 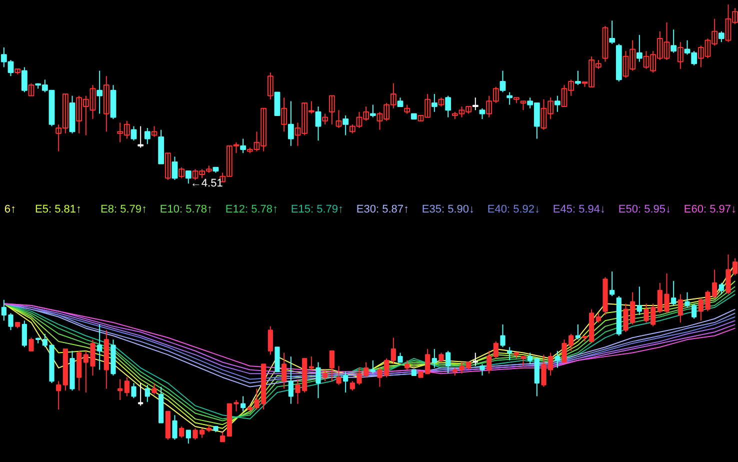 What do you see at coordinates (644, 210) in the screenshot?
I see `text: E50: 5.95↓` at bounding box center [644, 210].